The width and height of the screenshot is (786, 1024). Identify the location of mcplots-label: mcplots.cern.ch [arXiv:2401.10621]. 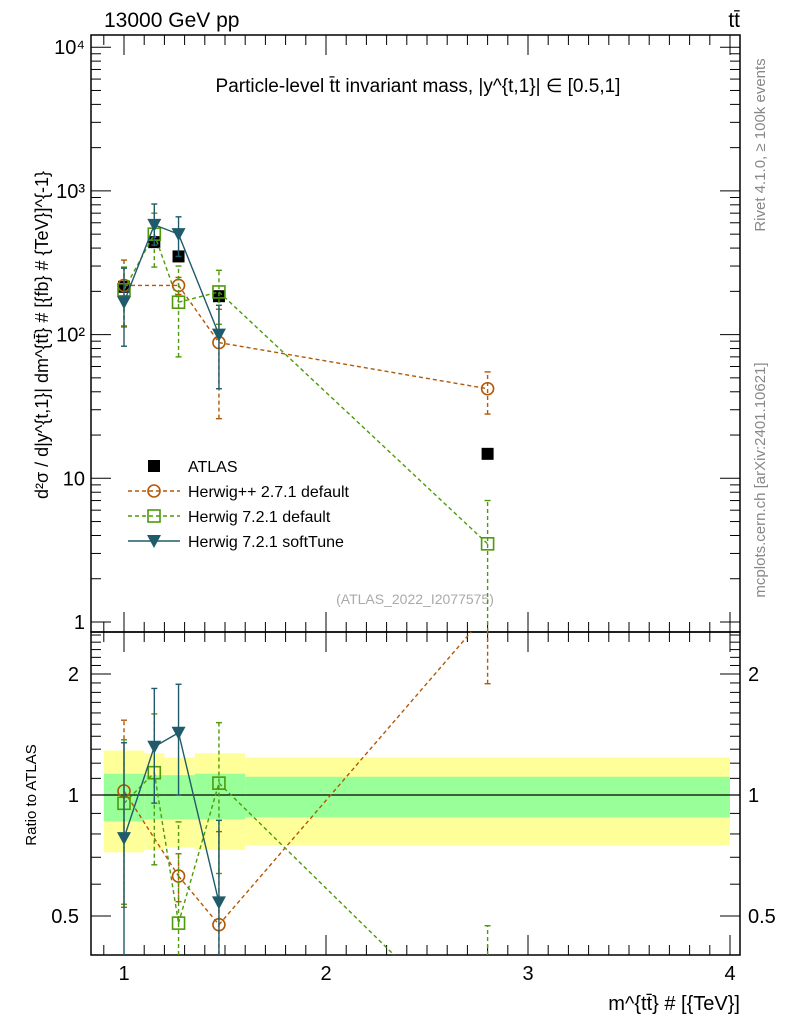
(760, 479).